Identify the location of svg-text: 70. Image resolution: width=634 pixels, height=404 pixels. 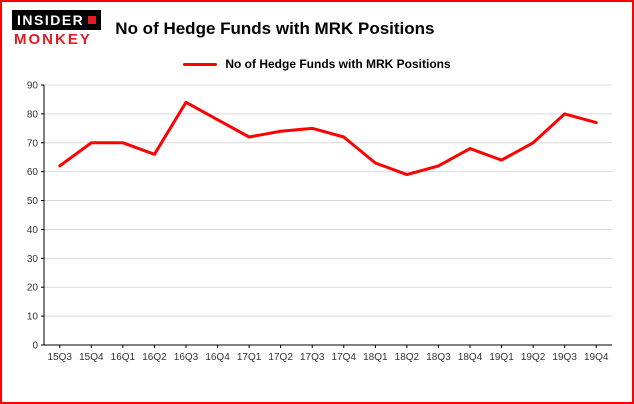
(33, 143).